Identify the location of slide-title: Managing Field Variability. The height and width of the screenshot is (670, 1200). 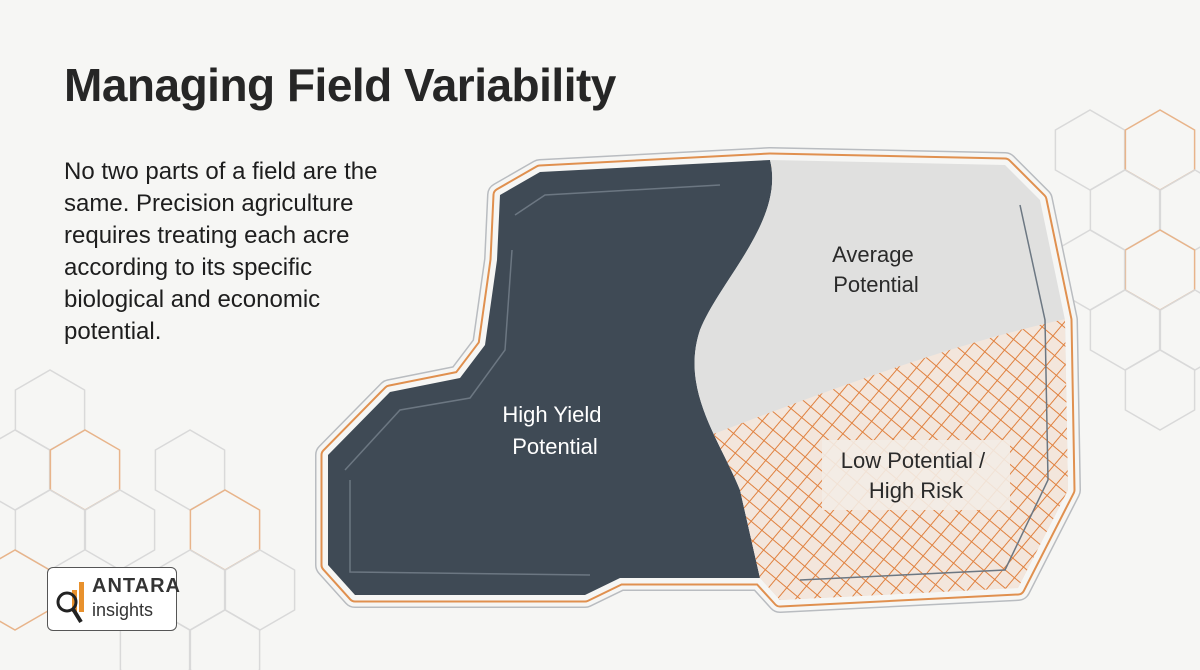
(340, 85).